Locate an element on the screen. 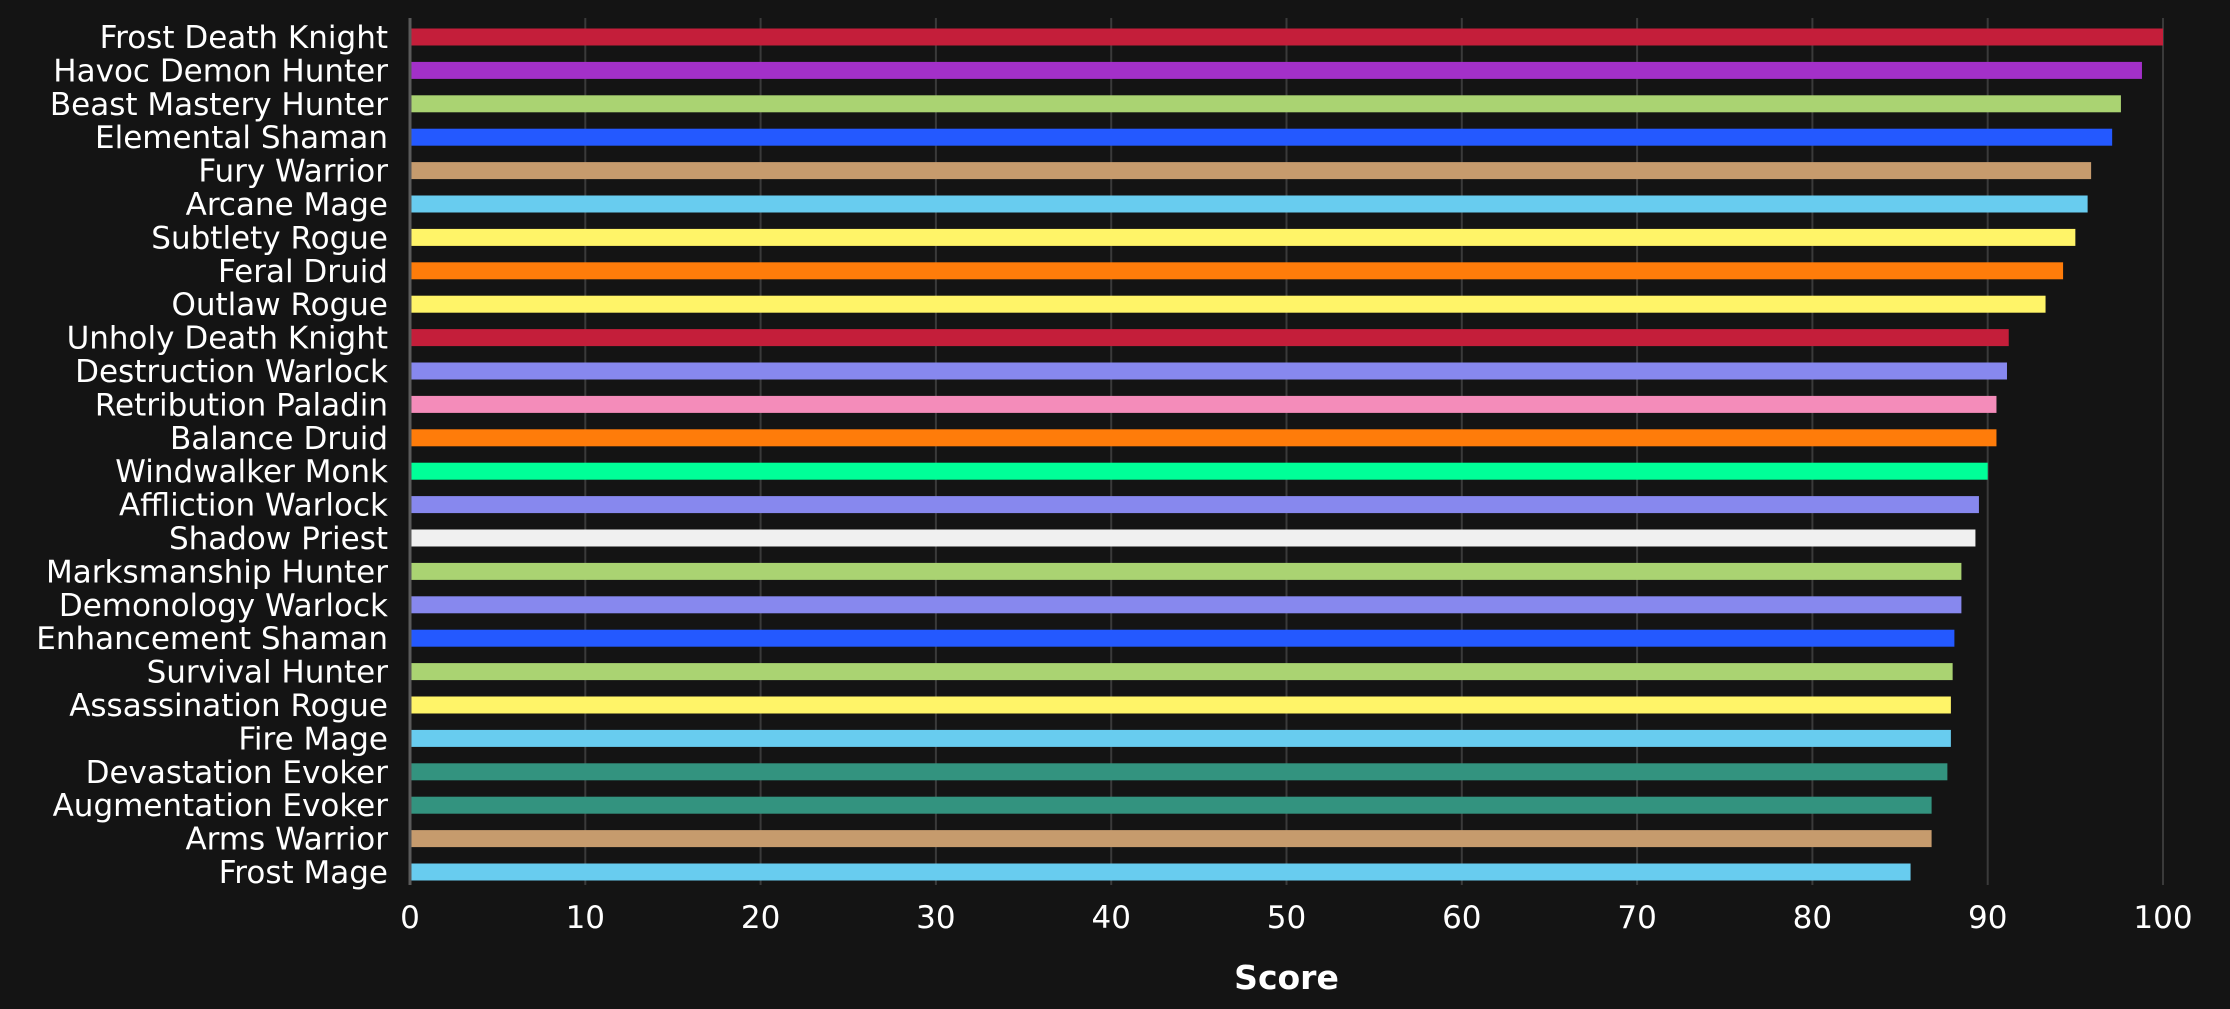 Image resolution: width=2230 pixels, height=1009 pixels. category-label: Destruction Warlock is located at coordinates (231, 372).